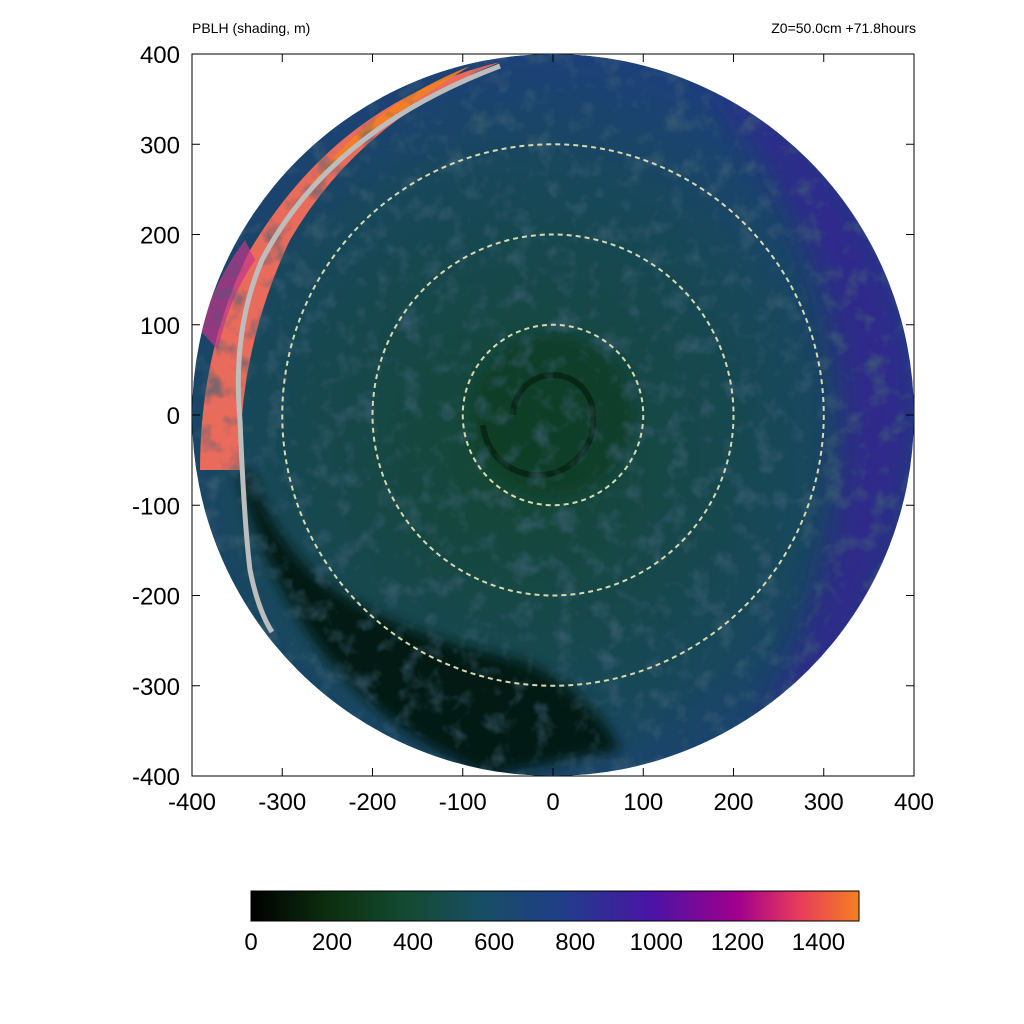  Describe the element at coordinates (733, 802) in the screenshot. I see `x-tick-label: 200` at that location.